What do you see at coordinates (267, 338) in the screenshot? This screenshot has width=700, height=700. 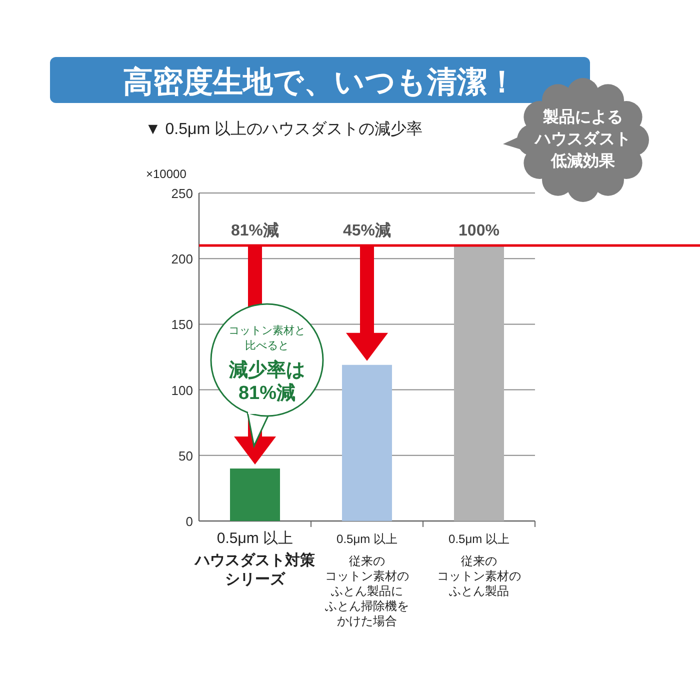 I see `annotation: コットン素材と比べると` at bounding box center [267, 338].